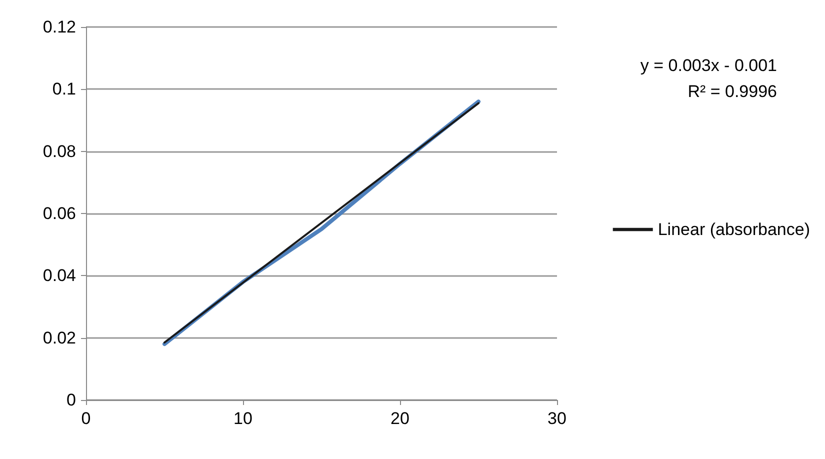  Describe the element at coordinates (59, 27) in the screenshot. I see `y-tick-label: 0.12` at that location.